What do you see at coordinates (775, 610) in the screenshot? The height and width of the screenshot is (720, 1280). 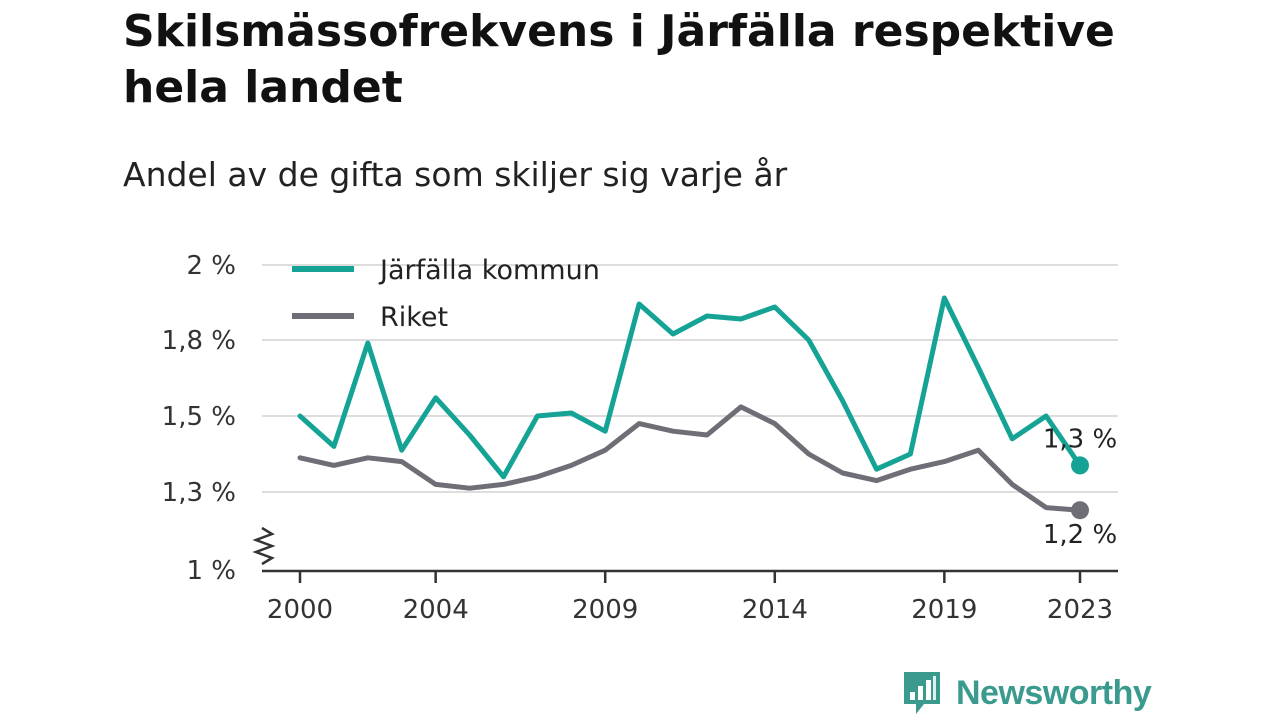 I see `x-tick-label: 2014` at bounding box center [775, 610].